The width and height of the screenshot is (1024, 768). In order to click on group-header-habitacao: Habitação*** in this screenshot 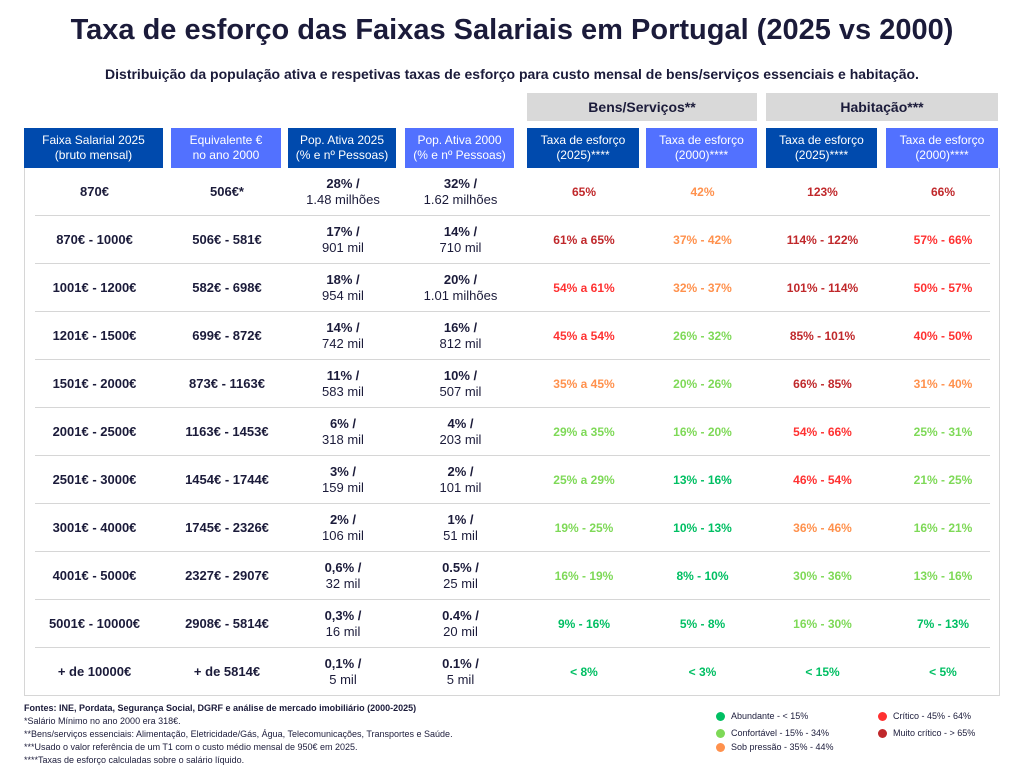, I will do `click(882, 107)`.